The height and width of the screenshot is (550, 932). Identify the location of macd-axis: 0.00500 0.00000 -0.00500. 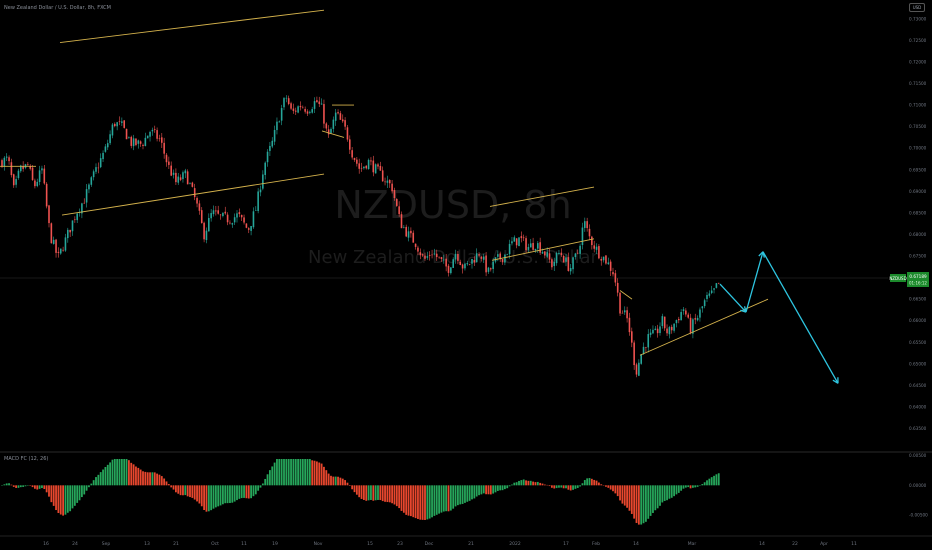
(918, 485).